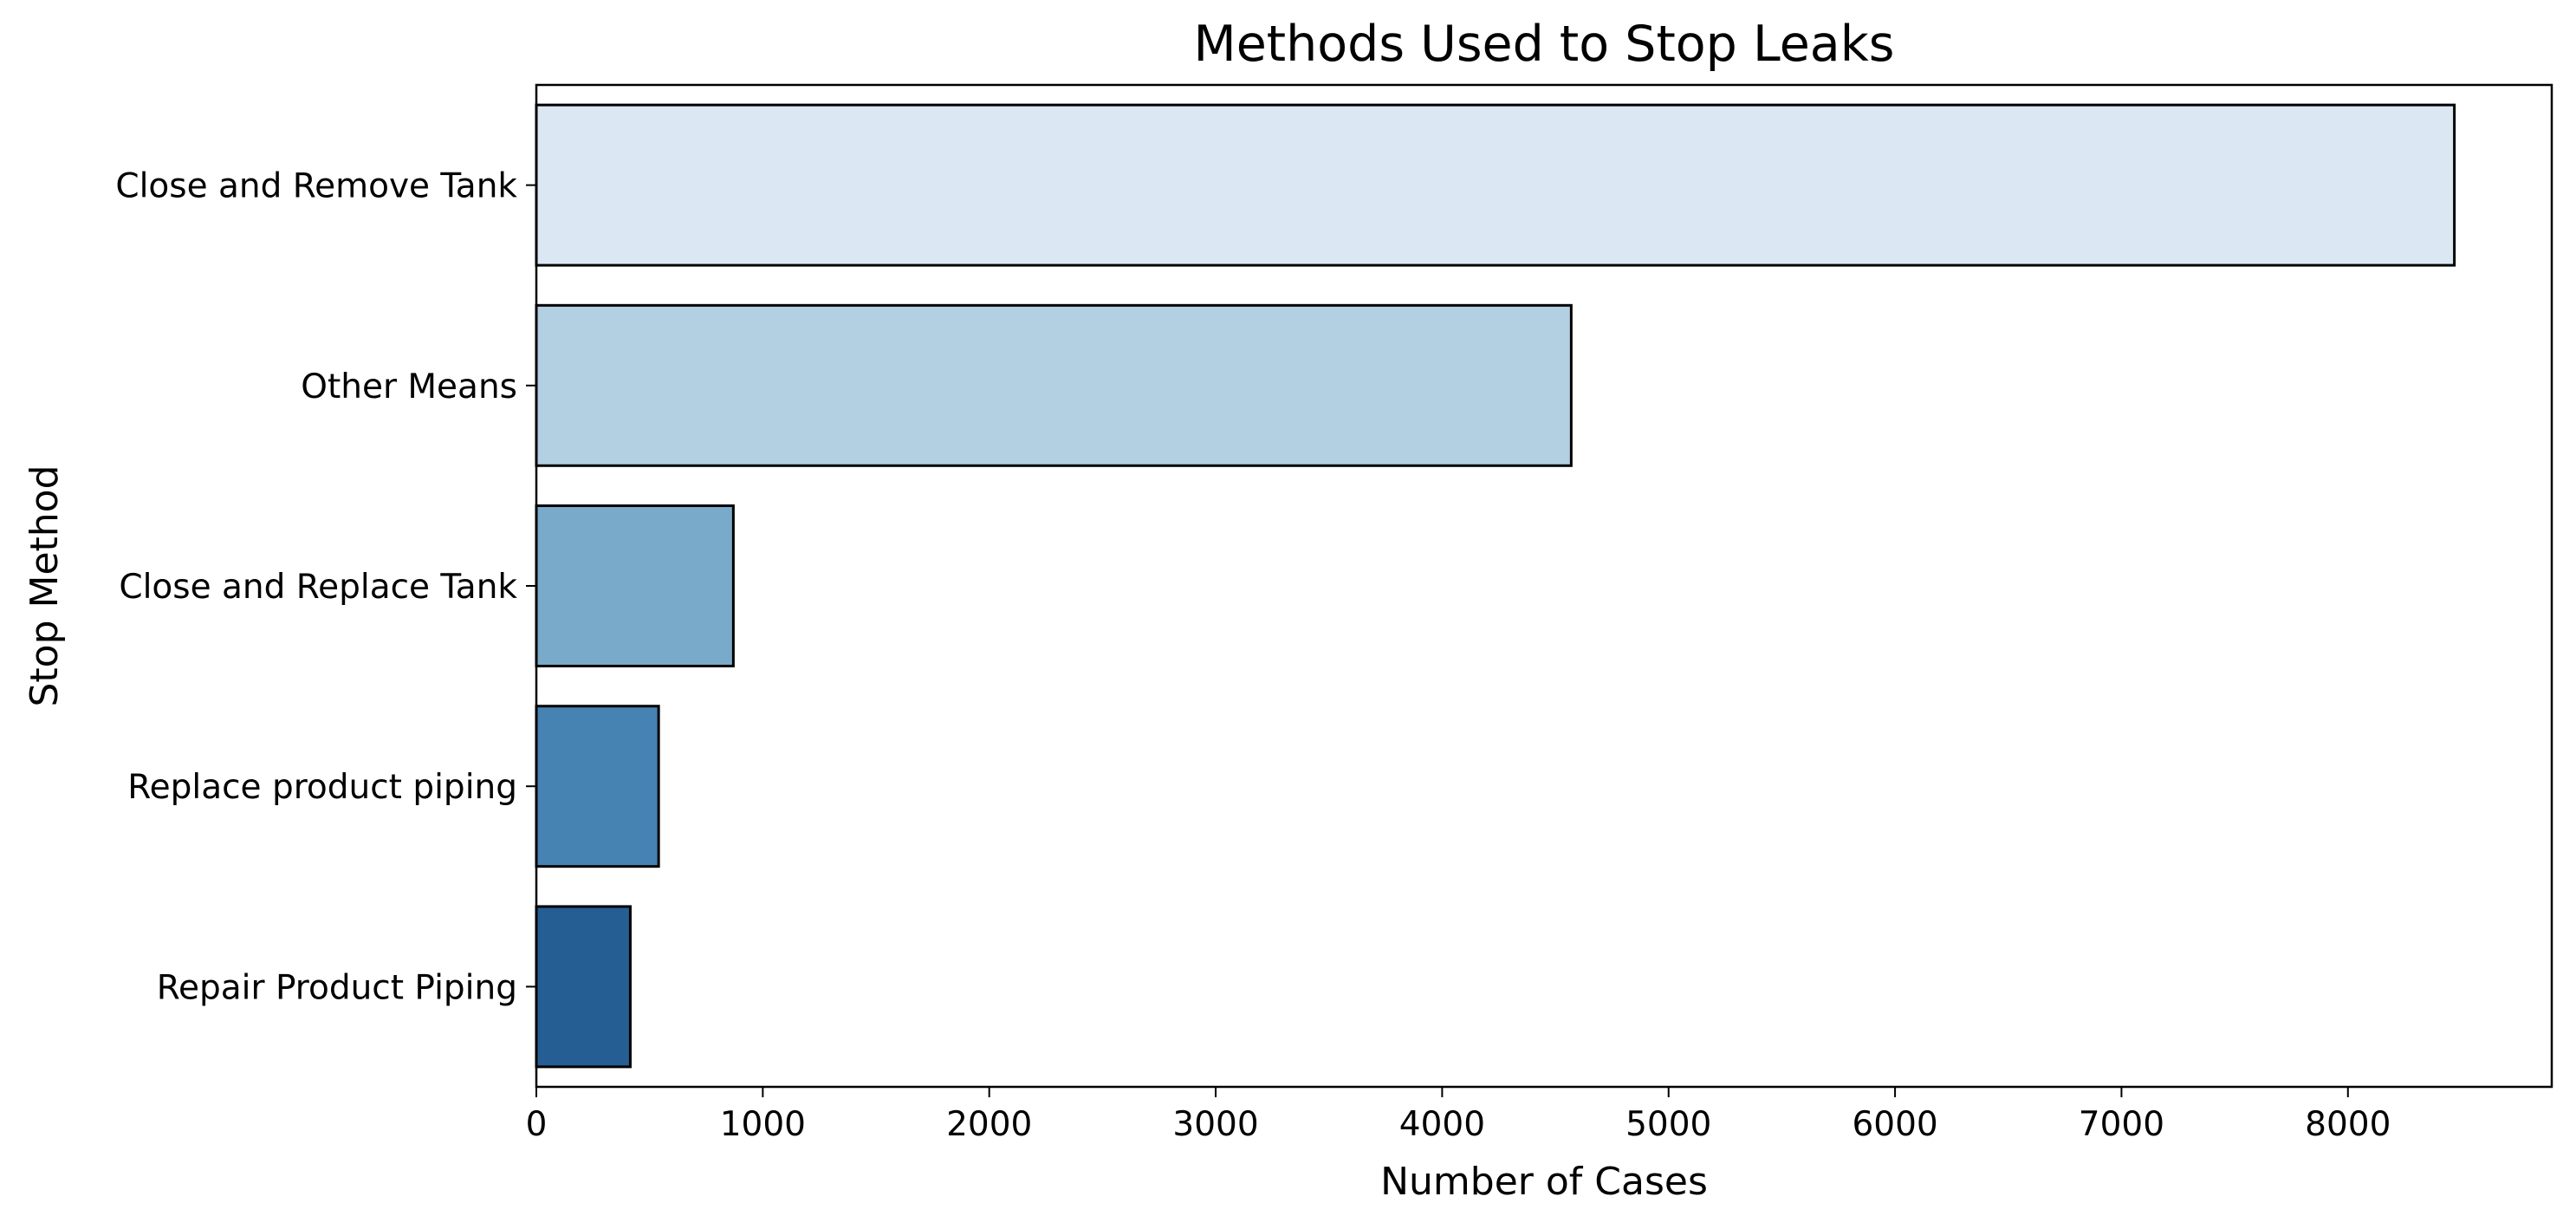 The height and width of the screenshot is (1229, 2576). I want to click on y-tick-label: Replace product piping, so click(322, 787).